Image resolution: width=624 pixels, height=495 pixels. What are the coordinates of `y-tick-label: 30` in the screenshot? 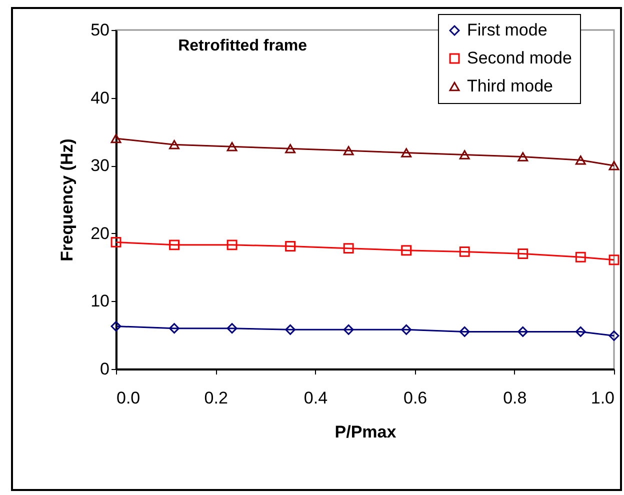 It's located at (100, 166).